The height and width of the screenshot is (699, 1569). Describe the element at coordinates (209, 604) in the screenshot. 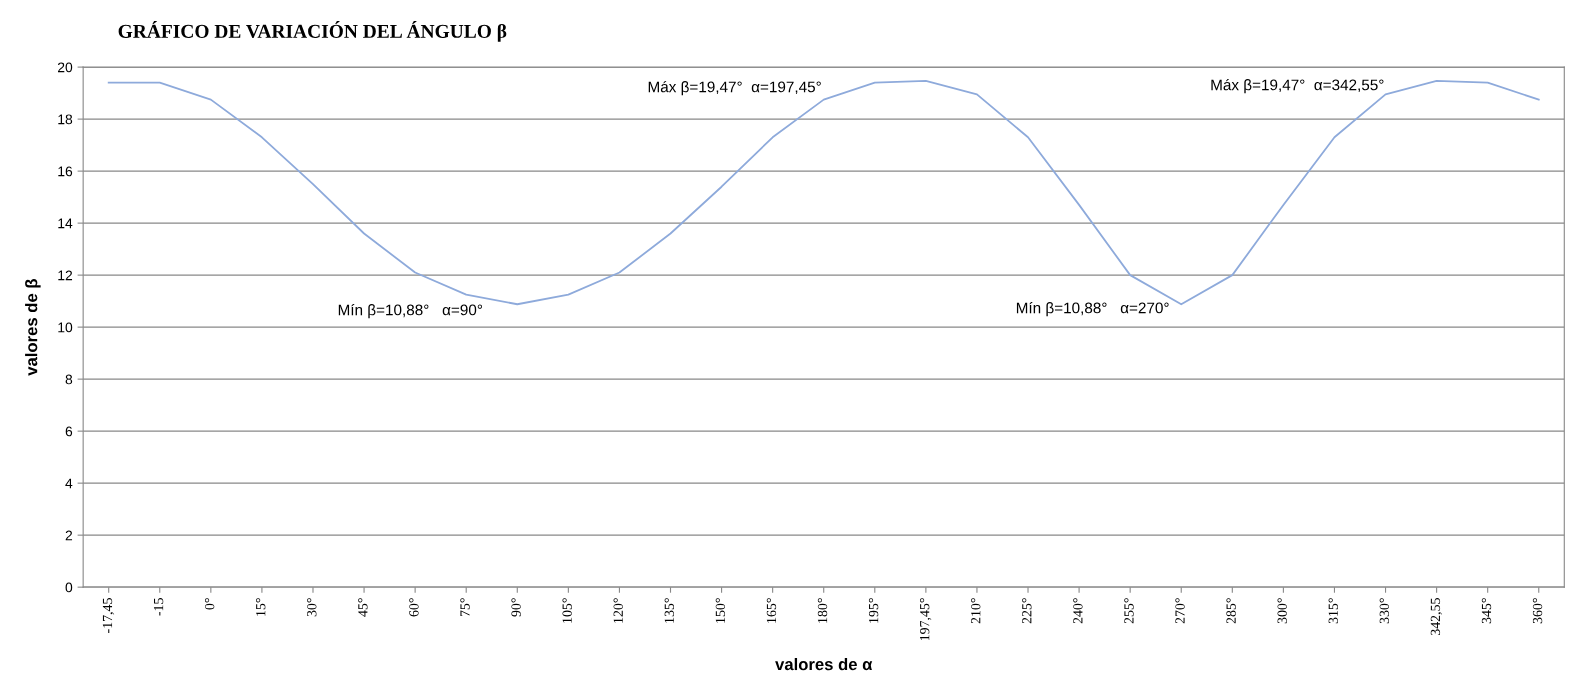

I see `x-tick-label: 0°` at that location.